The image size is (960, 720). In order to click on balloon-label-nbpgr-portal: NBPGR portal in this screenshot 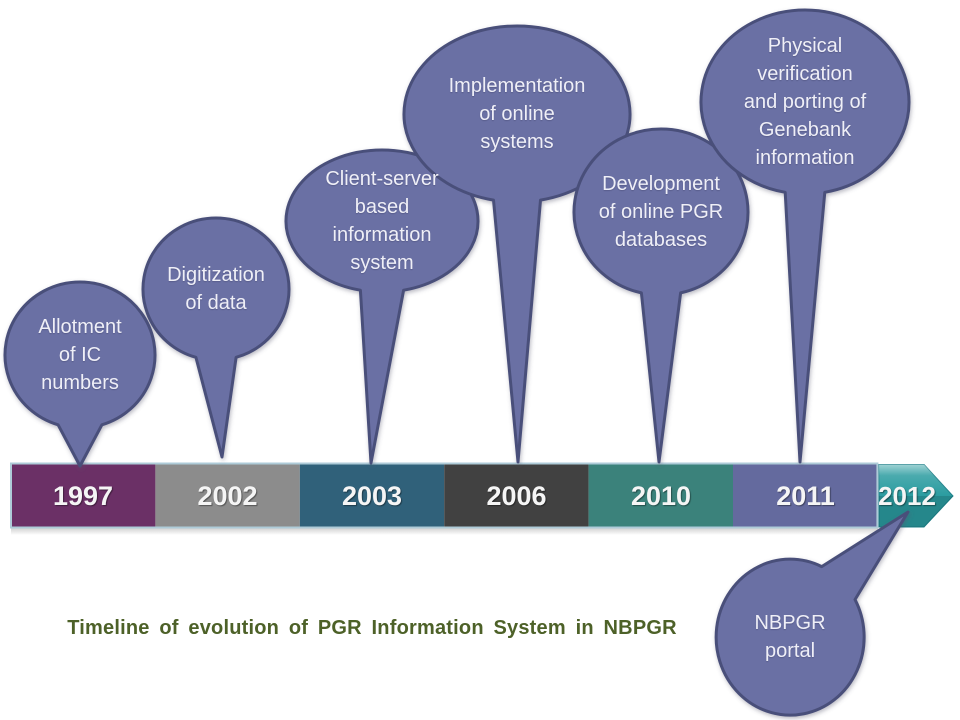, I will do `click(790, 637)`.